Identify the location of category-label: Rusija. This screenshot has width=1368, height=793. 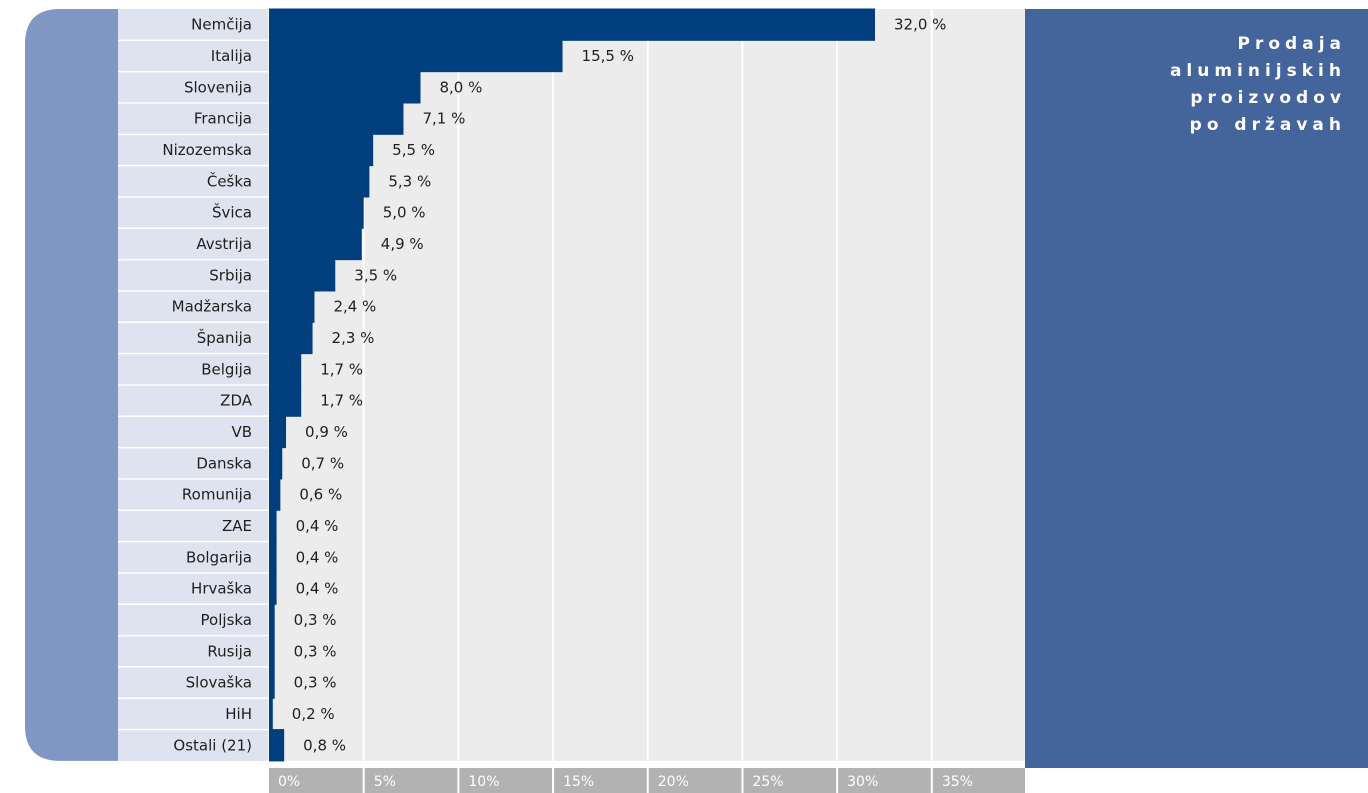
(229, 651).